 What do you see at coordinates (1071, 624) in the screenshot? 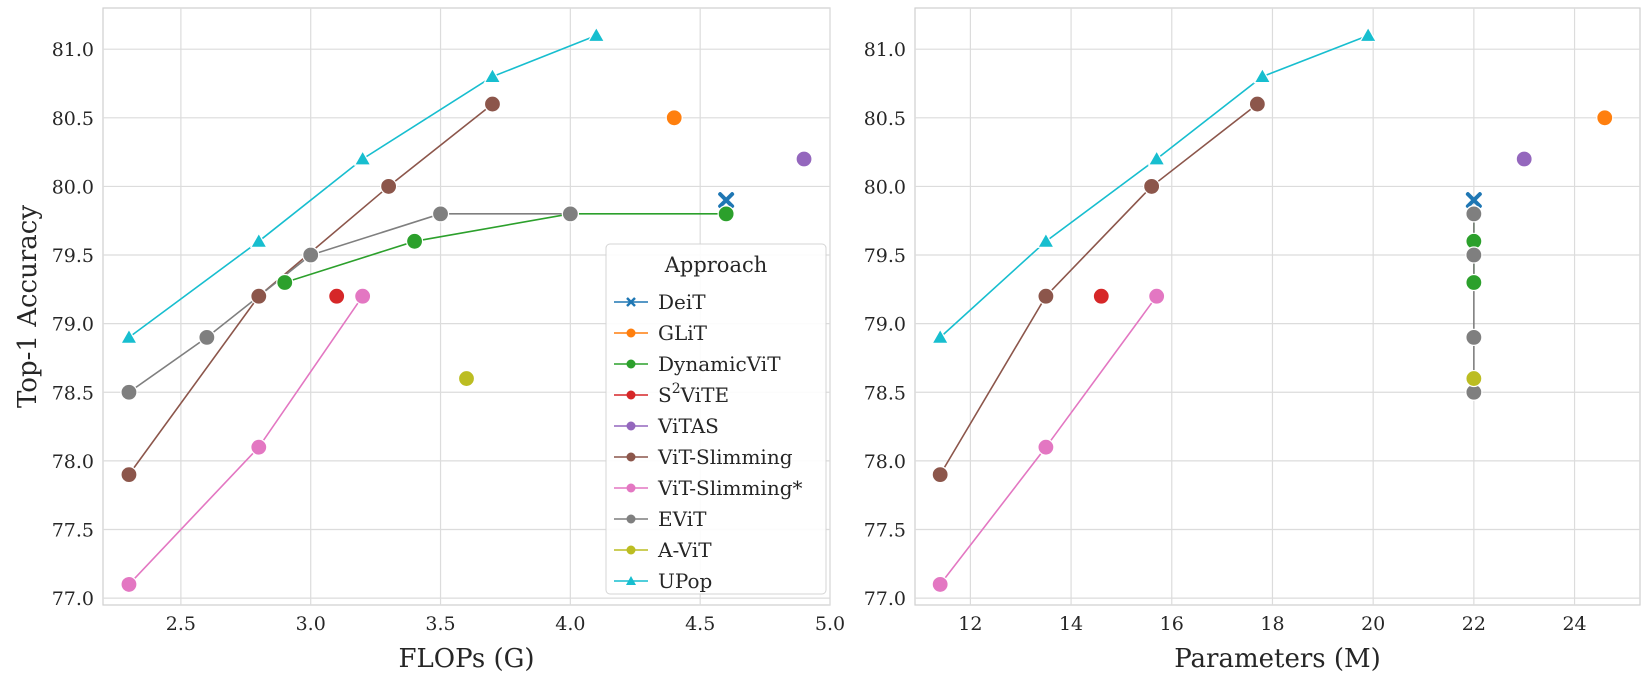
I see `x-tick-label: 14` at bounding box center [1071, 624].